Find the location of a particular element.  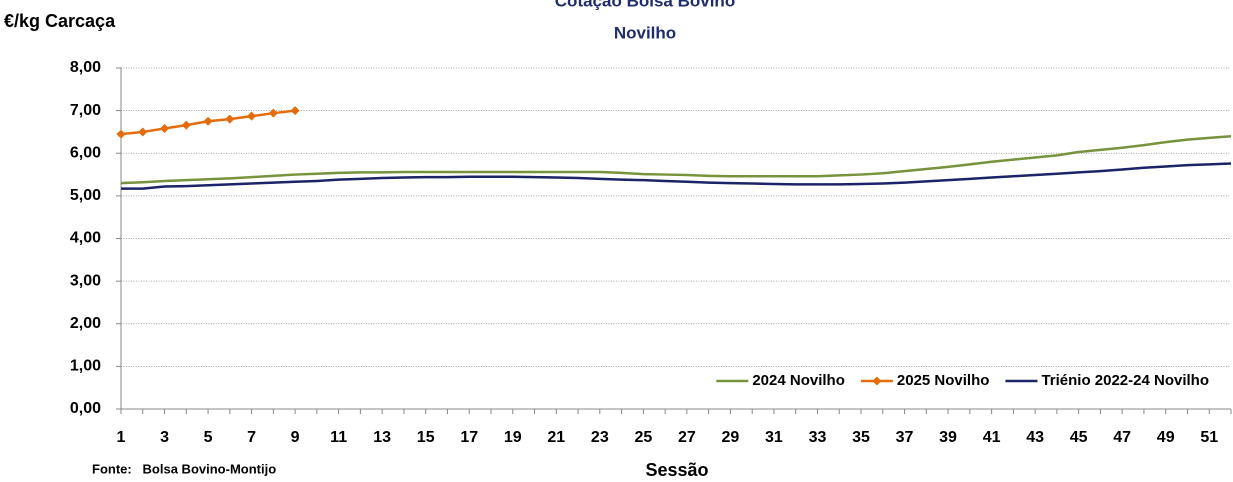

y-tick-label: 7,00 is located at coordinates (85, 110).